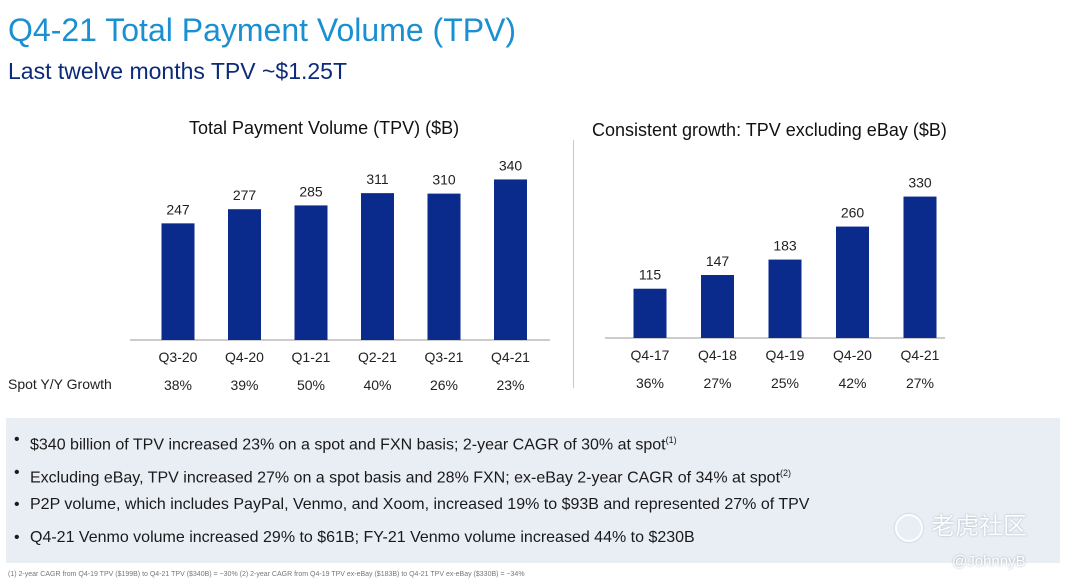 The width and height of the screenshot is (1067, 588). What do you see at coordinates (853, 213) in the screenshot?
I see `bar-value-label: 260` at bounding box center [853, 213].